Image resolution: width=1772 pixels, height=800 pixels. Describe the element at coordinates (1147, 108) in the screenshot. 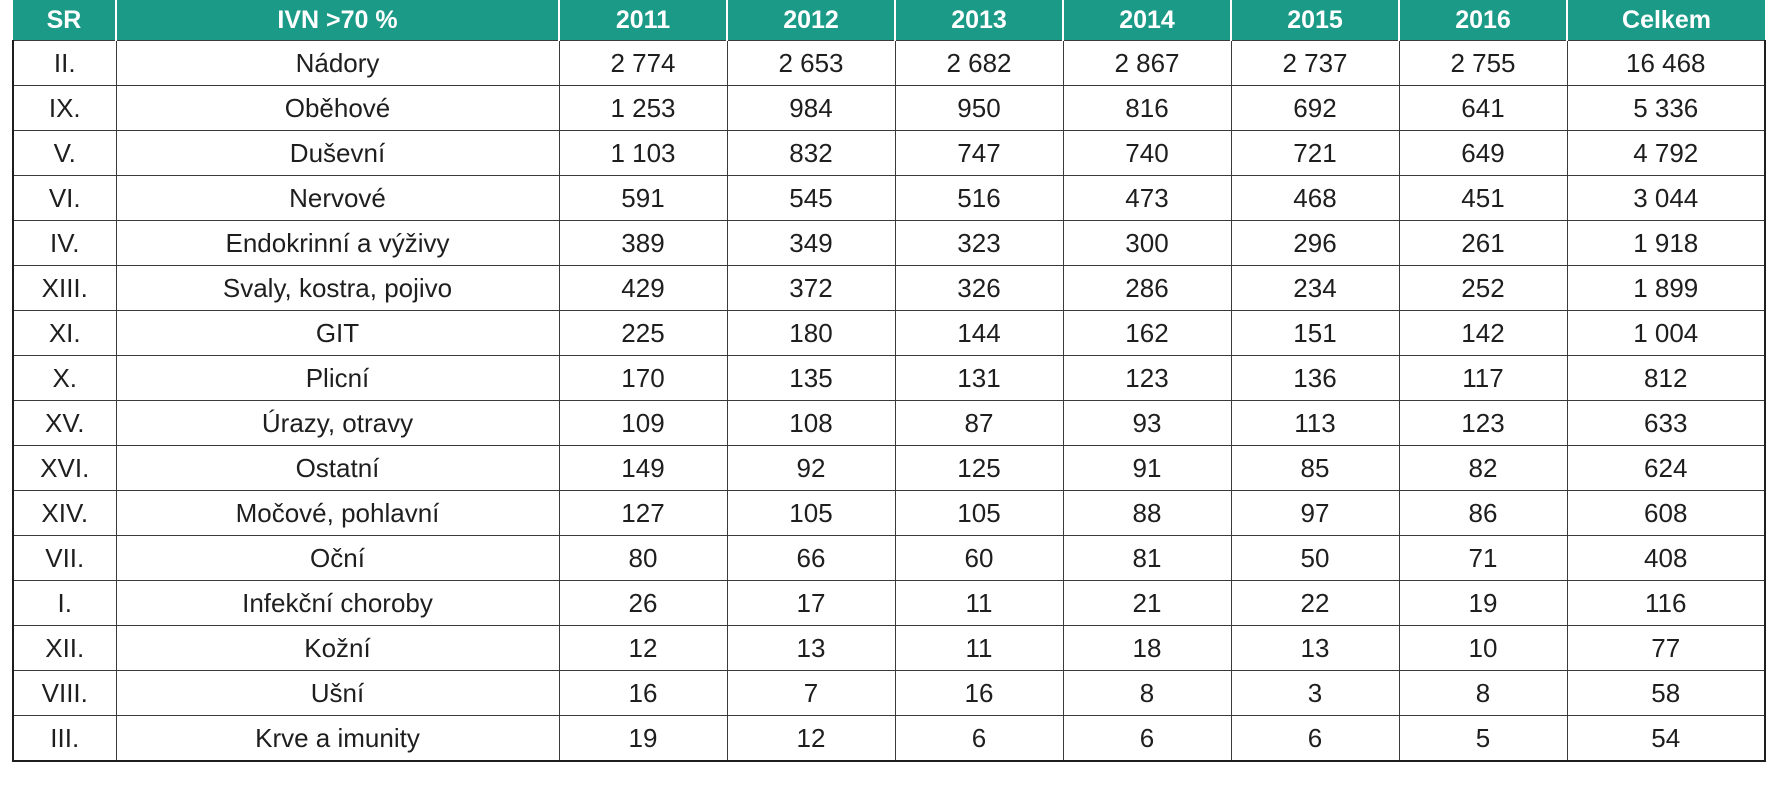

I see `cell-2014: 816` at that location.